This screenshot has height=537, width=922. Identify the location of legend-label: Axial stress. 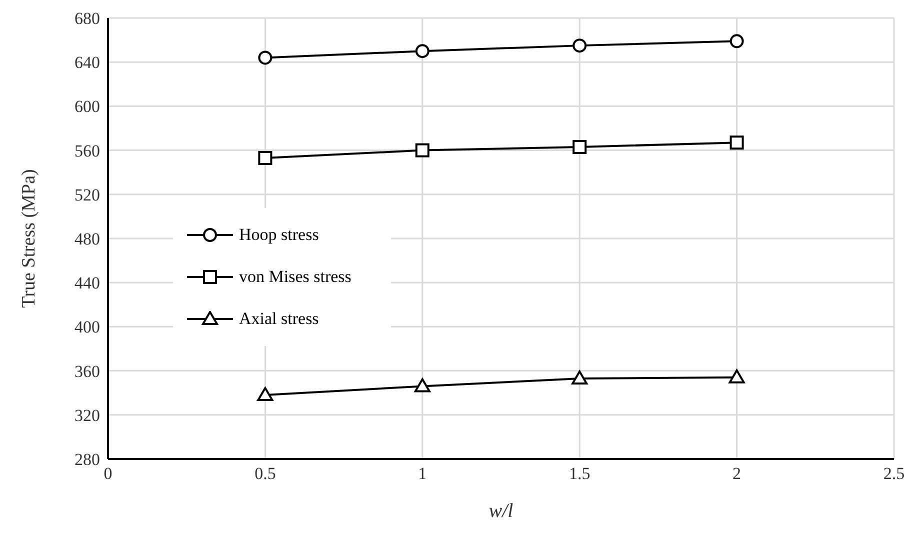
(279, 319).